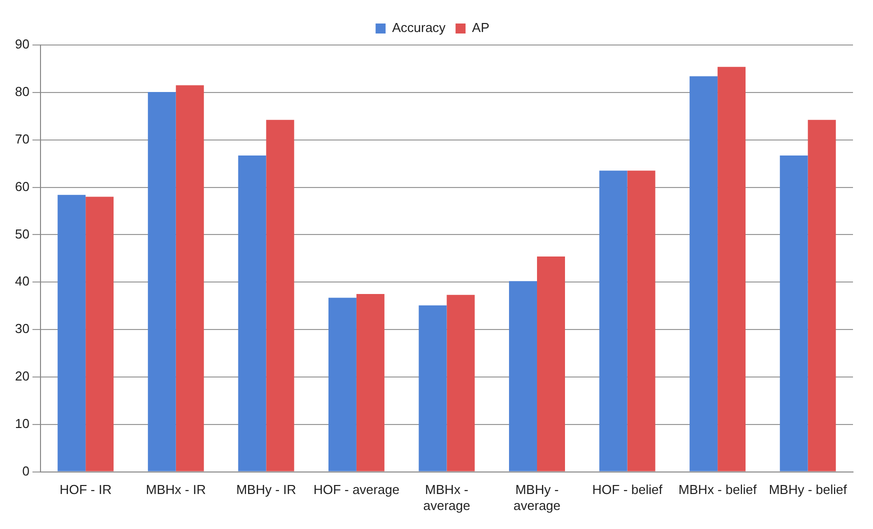 Image resolution: width=873 pixels, height=529 pixels. I want to click on y-tick-label: 60, so click(22, 186).